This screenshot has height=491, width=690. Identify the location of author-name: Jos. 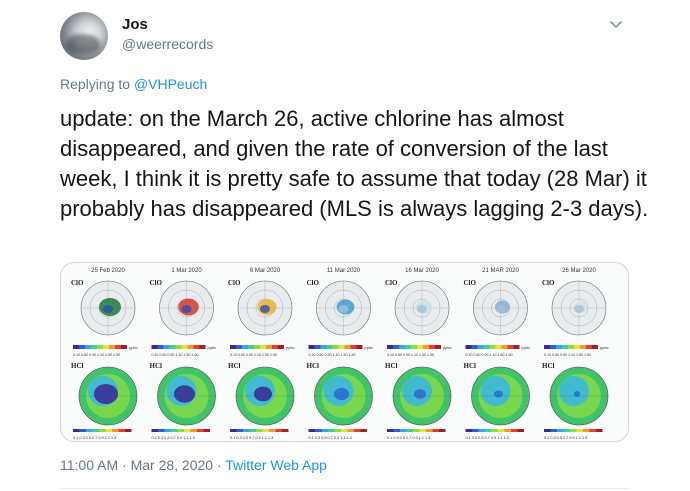
(135, 24).